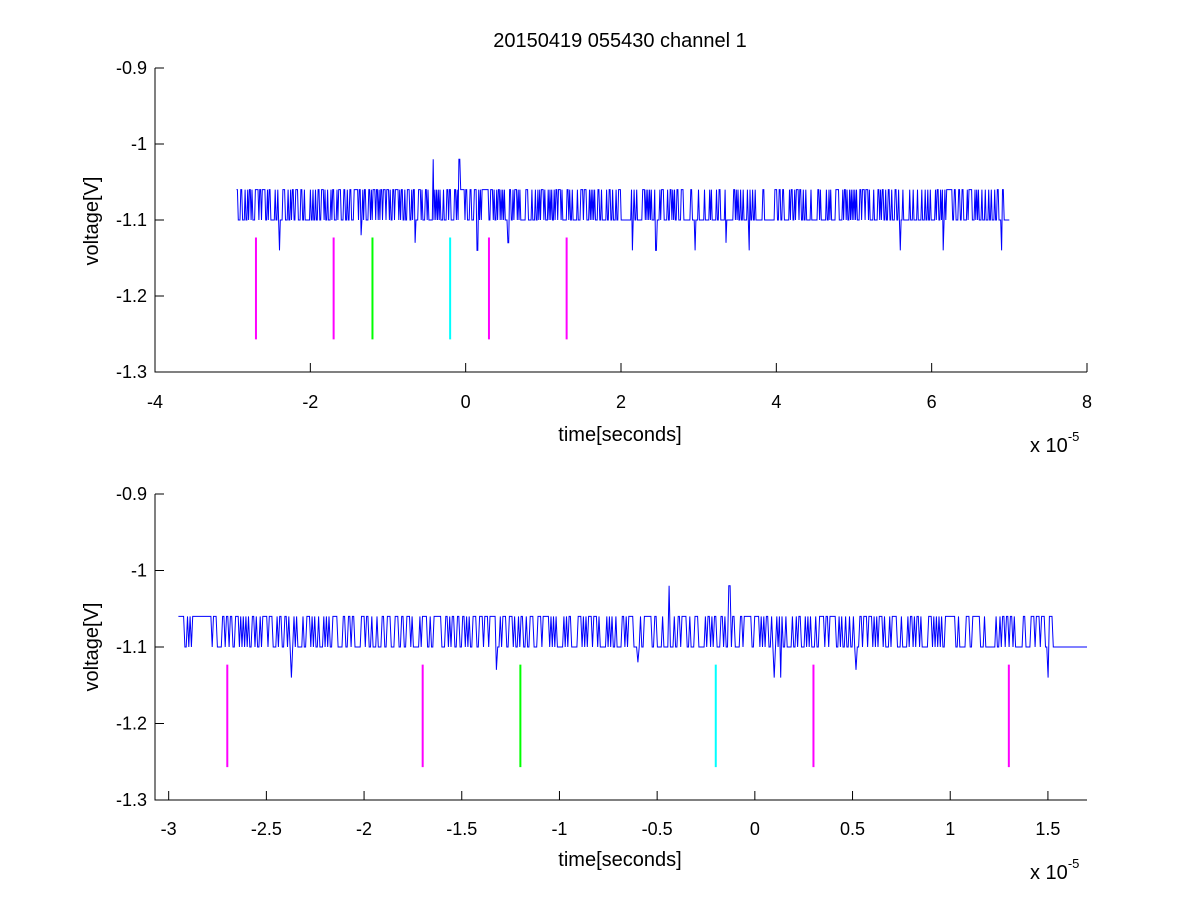 This screenshot has width=1200, height=901. What do you see at coordinates (852, 829) in the screenshot?
I see `x-tick-label: 0.5` at bounding box center [852, 829].